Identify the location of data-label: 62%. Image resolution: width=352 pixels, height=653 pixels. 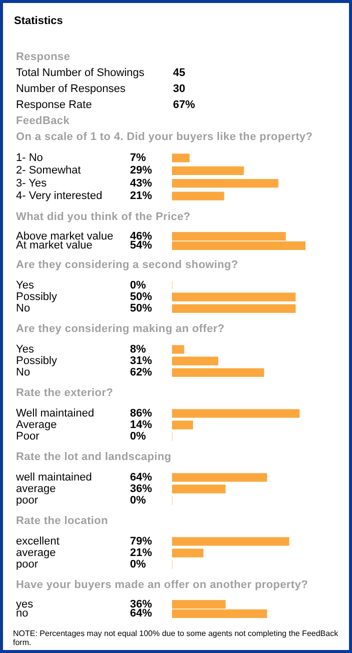
(141, 372).